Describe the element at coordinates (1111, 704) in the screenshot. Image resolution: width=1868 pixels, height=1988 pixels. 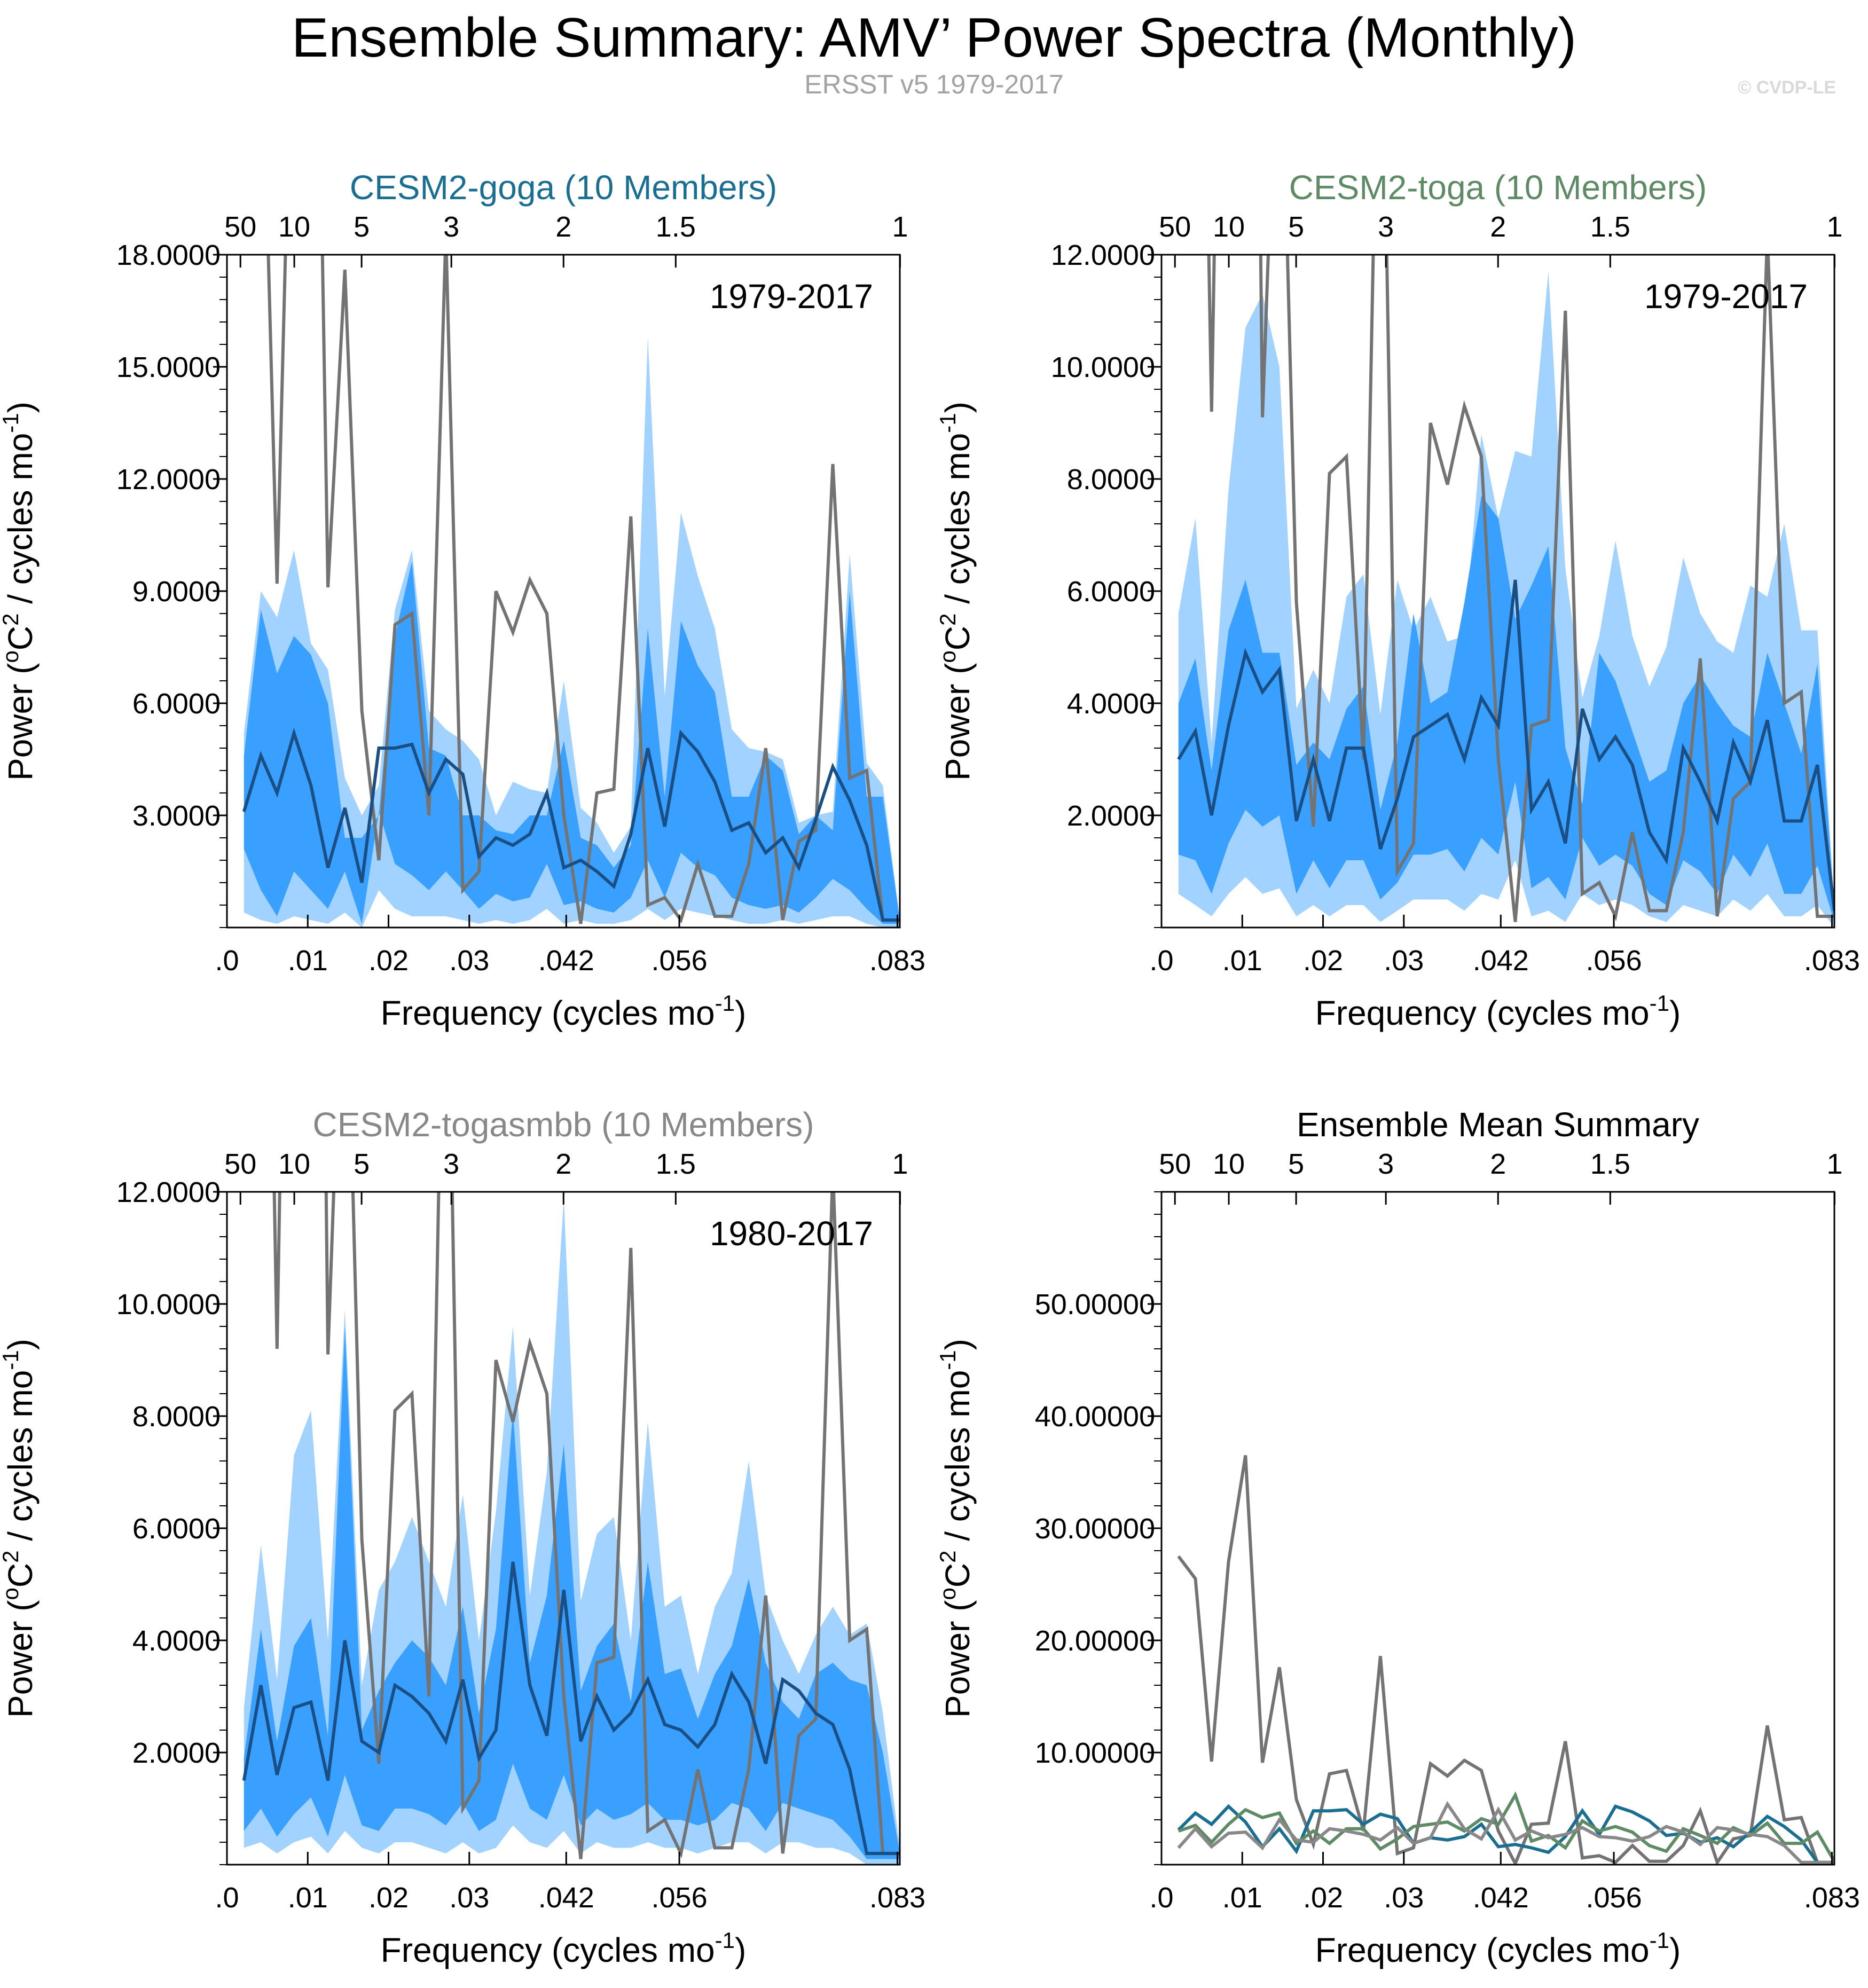
I see `y-tick-label: 4.0000` at that location.